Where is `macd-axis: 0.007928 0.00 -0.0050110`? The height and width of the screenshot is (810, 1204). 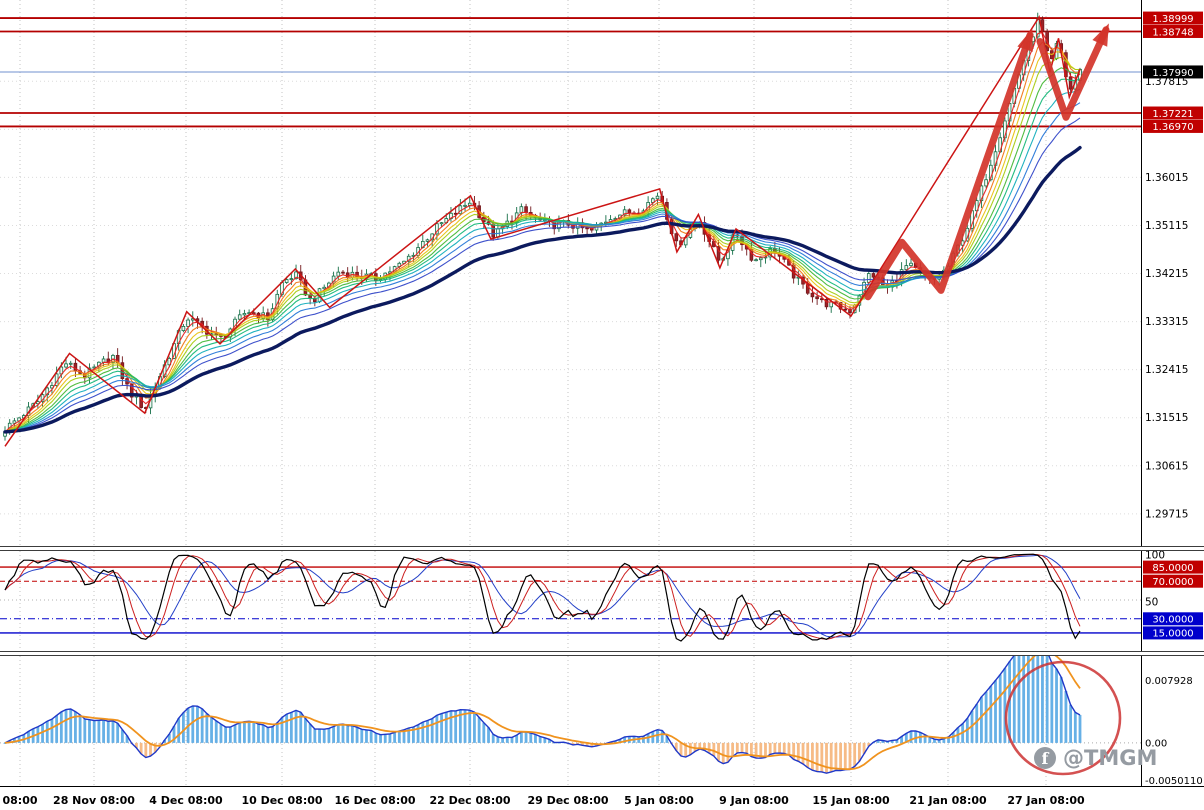
macd-axis: 0.007928 0.00 -0.0050110 is located at coordinates (1172, 721).